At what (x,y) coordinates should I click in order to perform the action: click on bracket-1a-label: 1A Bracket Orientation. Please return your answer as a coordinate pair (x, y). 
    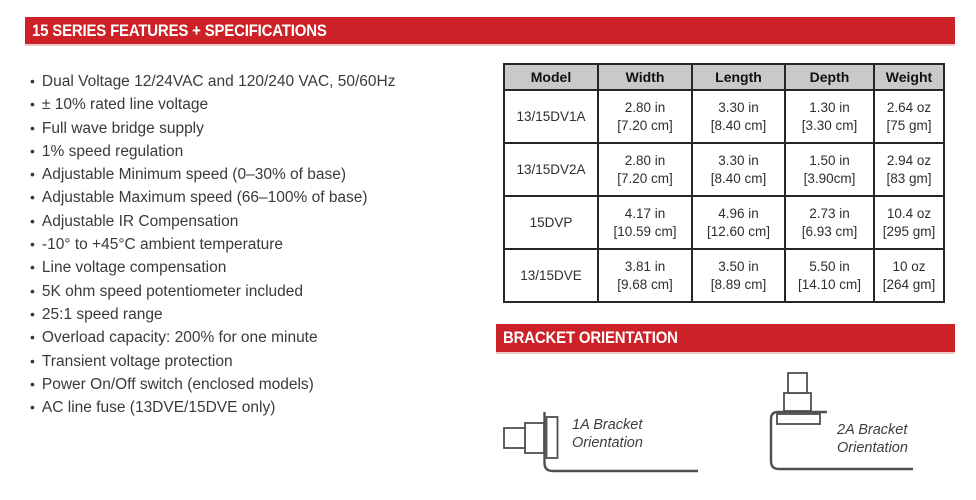
    Looking at the image, I should click on (607, 434).